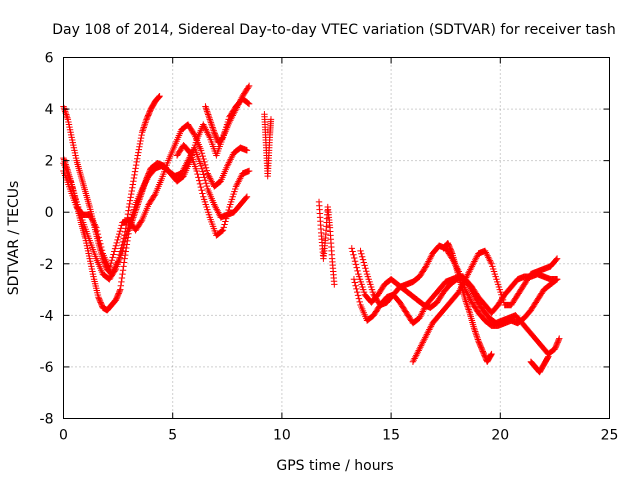  I want to click on x-tick-label: 10, so click(282, 436).